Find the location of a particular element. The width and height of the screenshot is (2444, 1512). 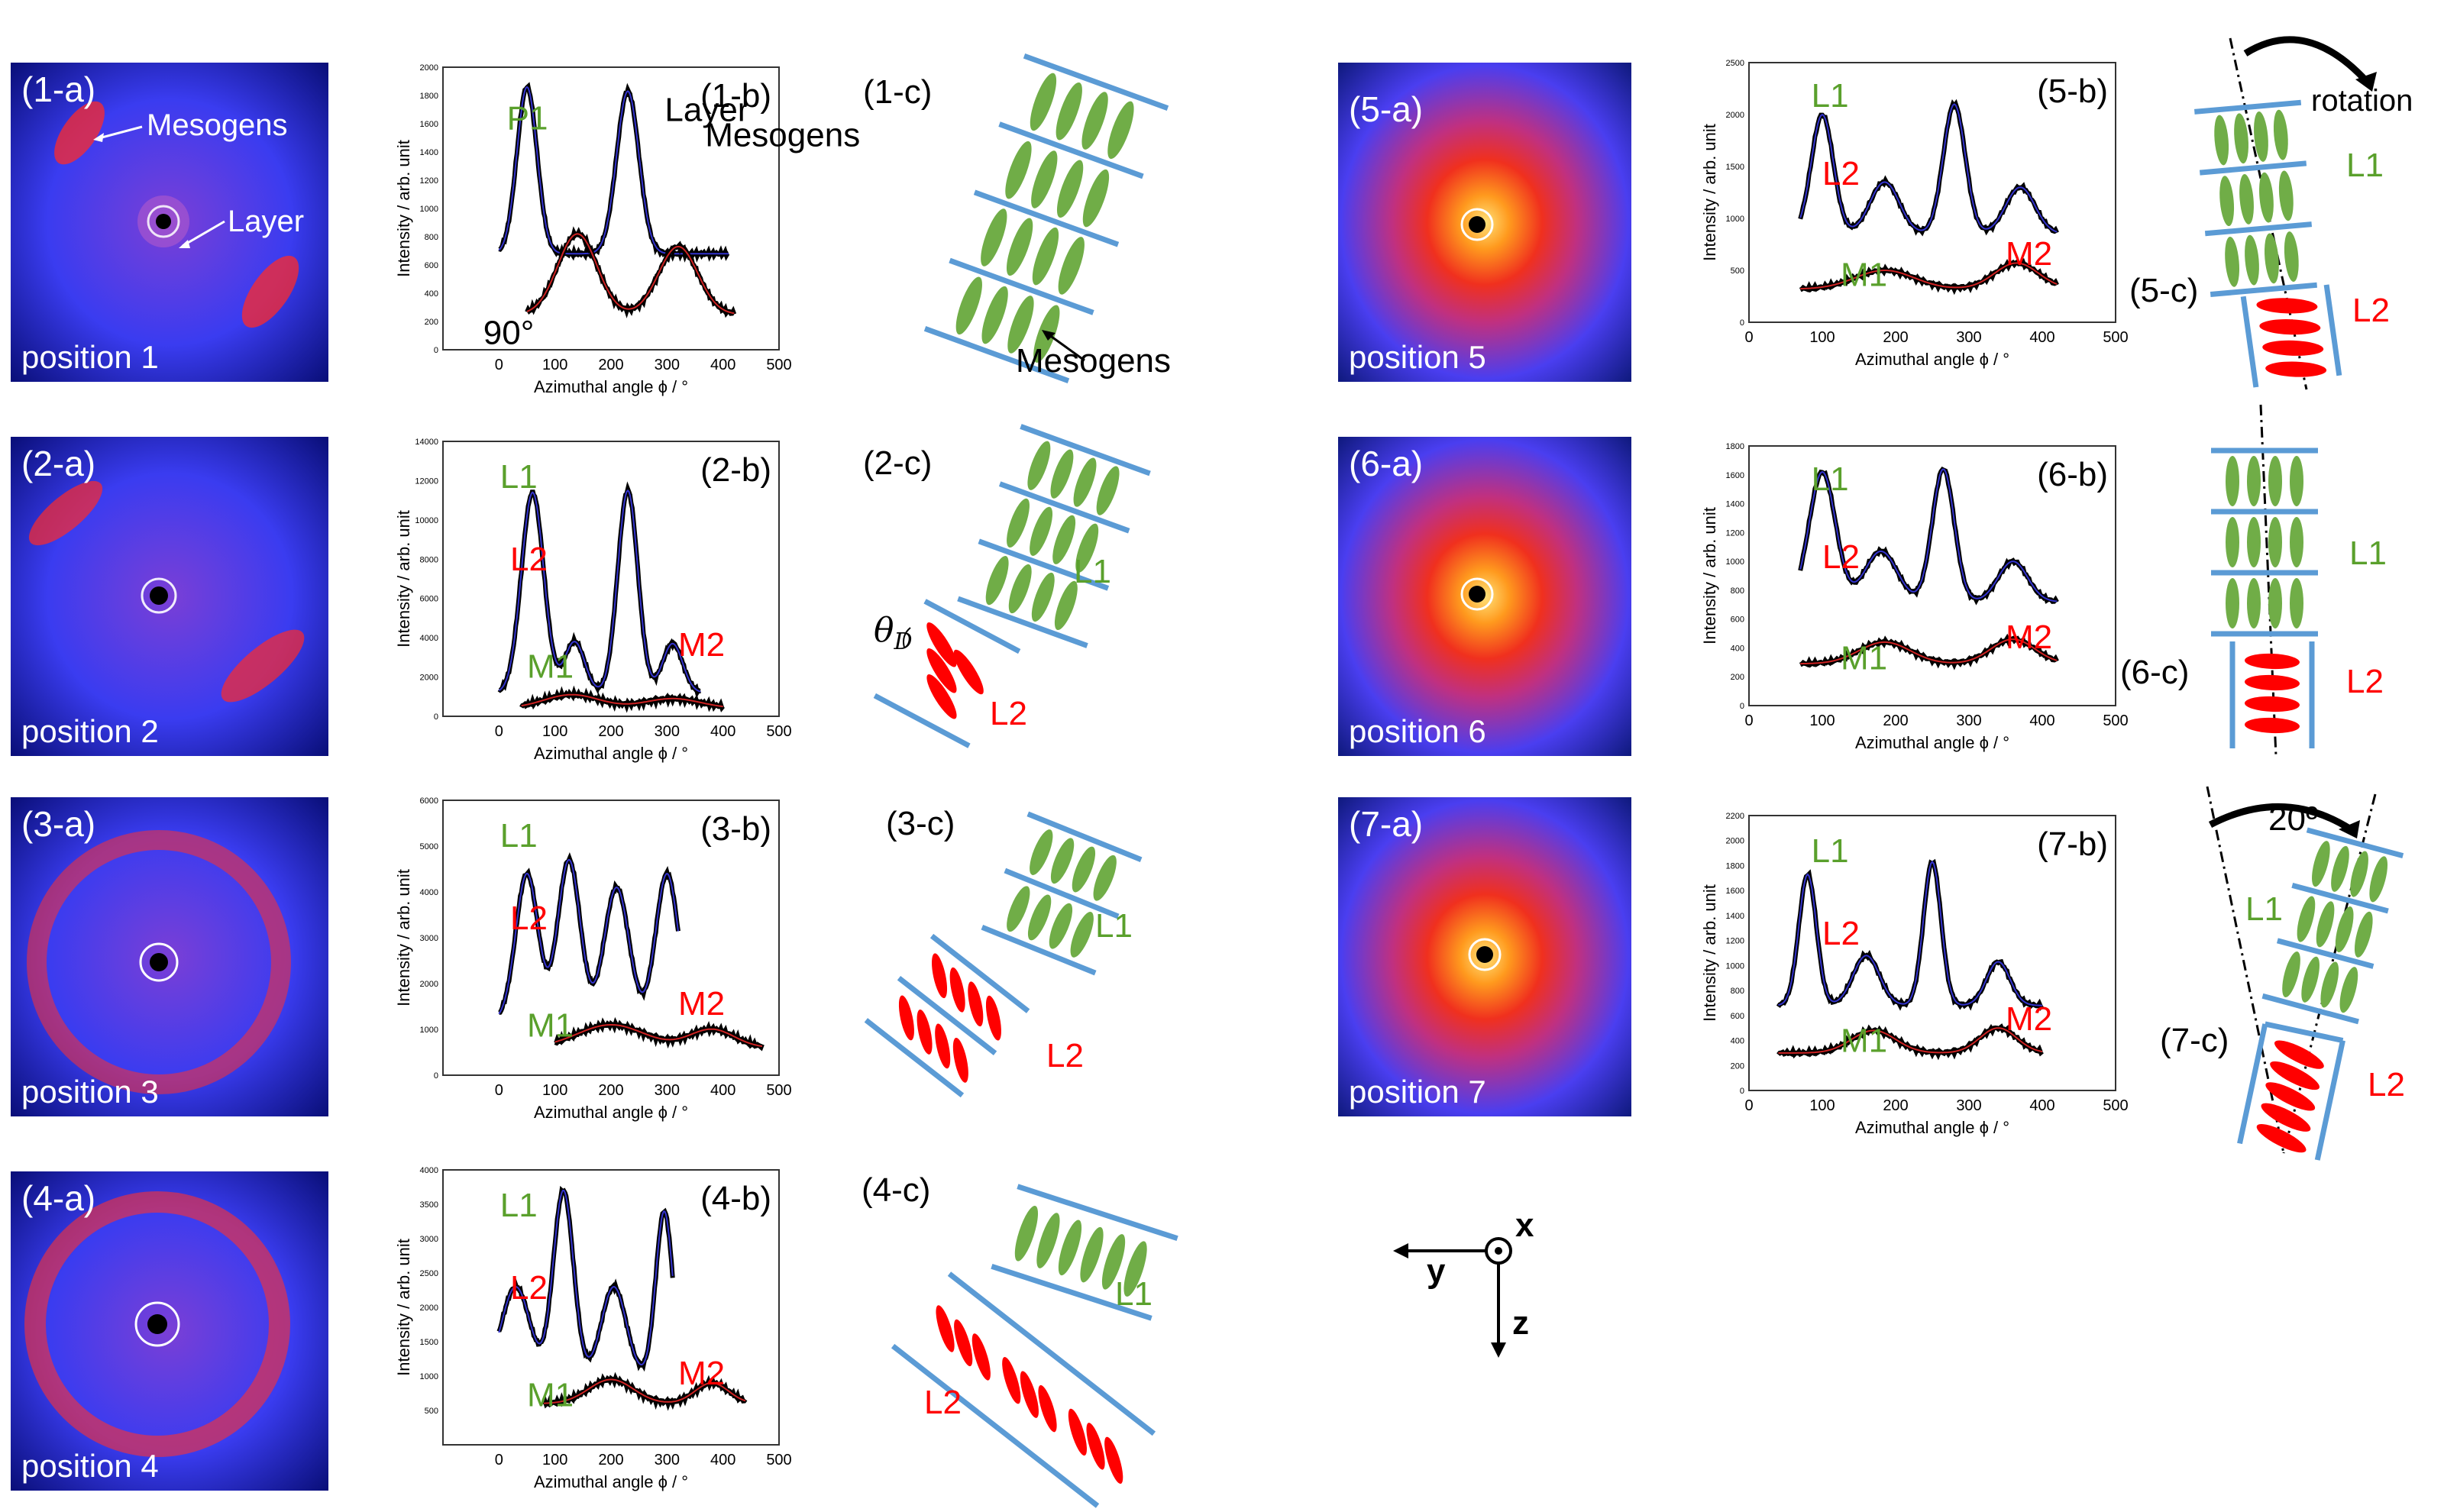

schematic-3c: (3-c) L1 L2 is located at coordinates (1054, 954).